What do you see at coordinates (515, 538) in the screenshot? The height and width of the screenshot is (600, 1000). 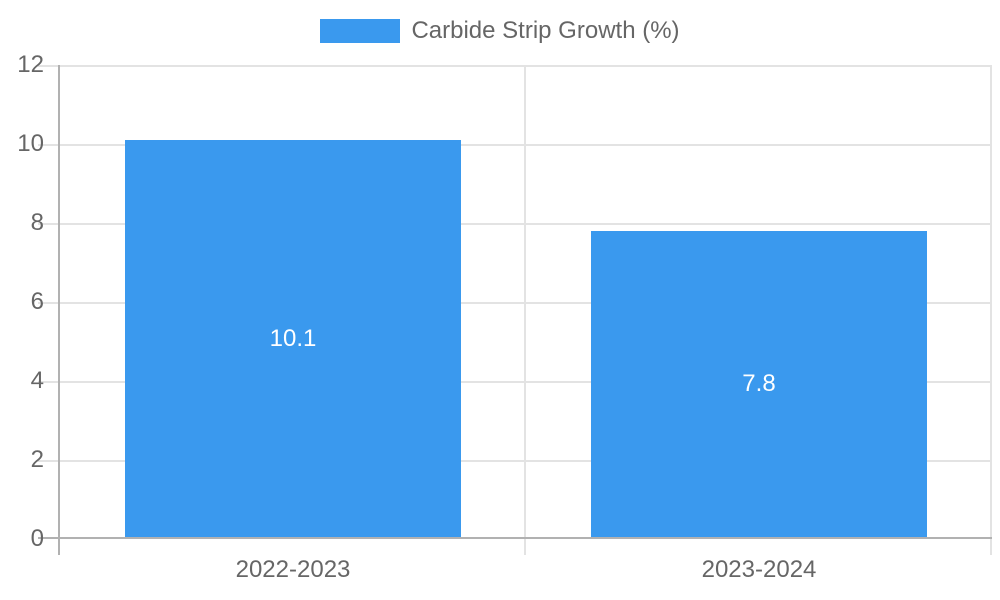 I see `x-axis-line` at bounding box center [515, 538].